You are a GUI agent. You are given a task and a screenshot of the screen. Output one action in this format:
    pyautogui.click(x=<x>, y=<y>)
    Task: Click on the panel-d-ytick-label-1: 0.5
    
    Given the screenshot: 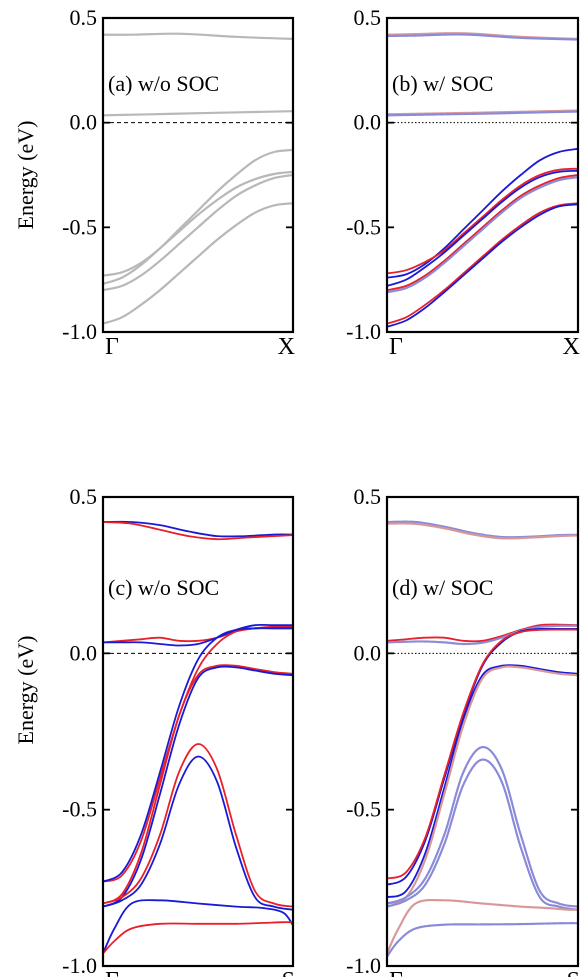 What is the action you would take?
    pyautogui.click(x=368, y=496)
    